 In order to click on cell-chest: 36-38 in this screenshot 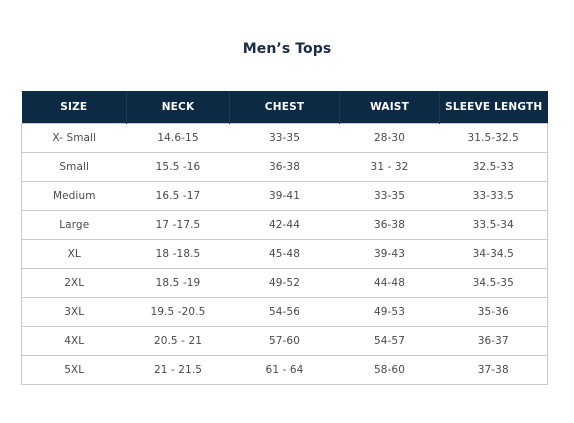, I will do `click(284, 166)`.